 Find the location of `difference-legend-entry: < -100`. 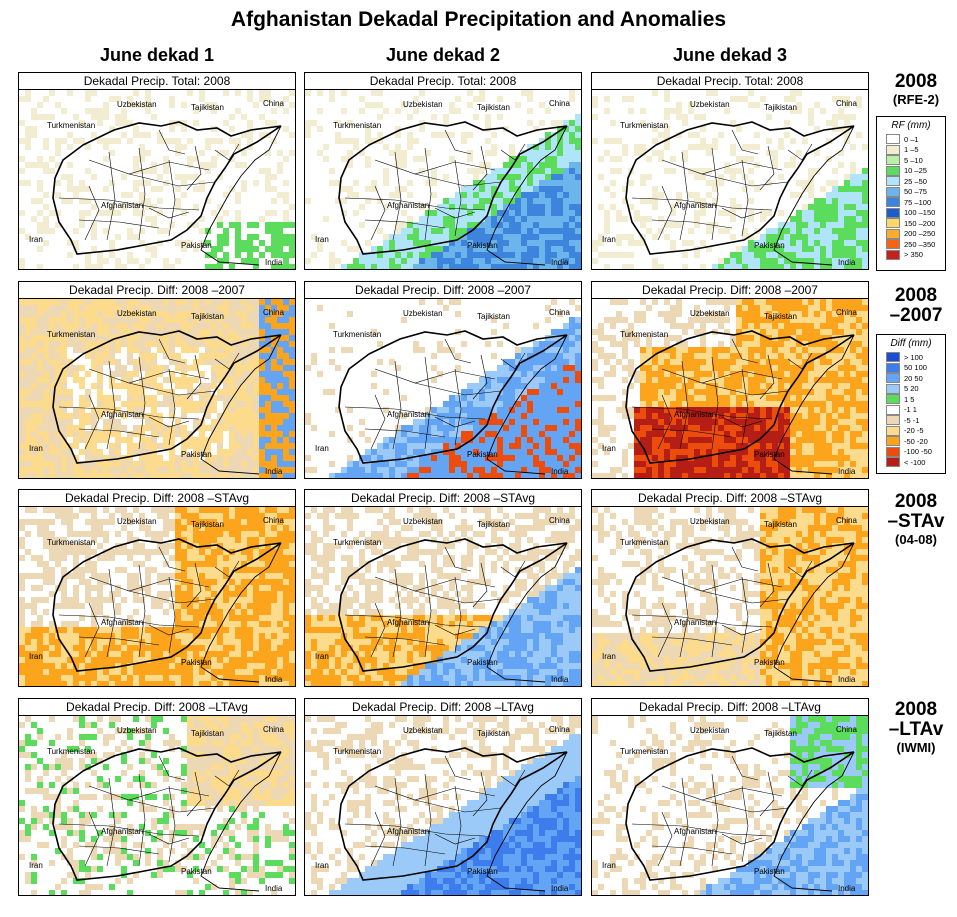

difference-legend-entry: < -100 is located at coordinates (911, 462).